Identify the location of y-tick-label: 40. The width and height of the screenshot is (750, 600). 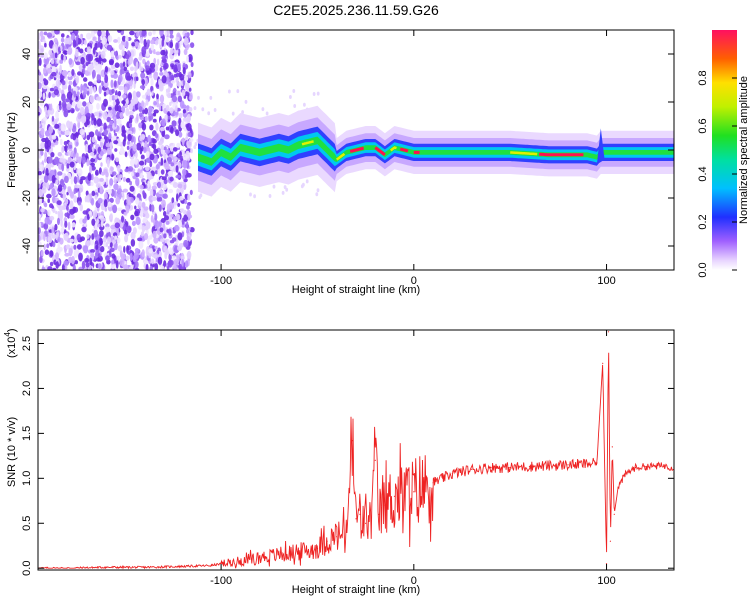
(27, 54).